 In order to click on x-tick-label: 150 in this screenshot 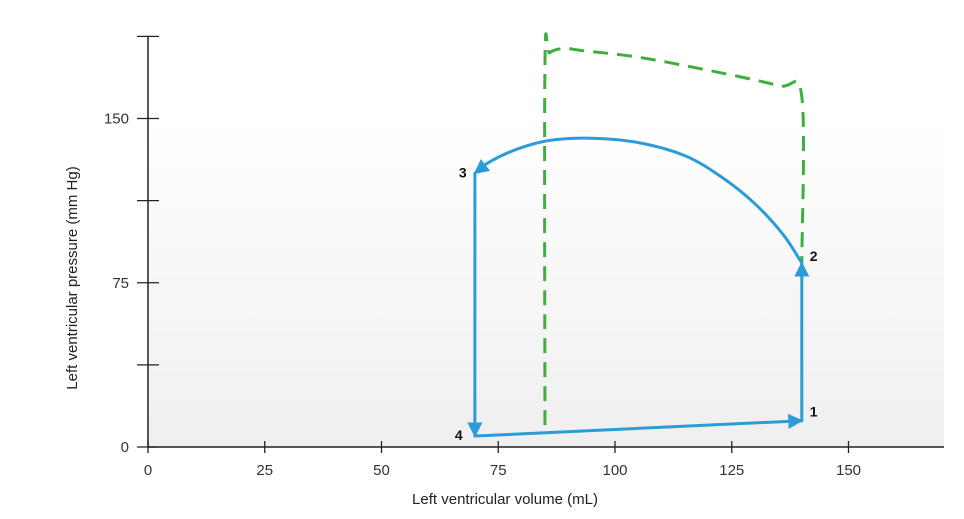, I will do `click(848, 470)`.